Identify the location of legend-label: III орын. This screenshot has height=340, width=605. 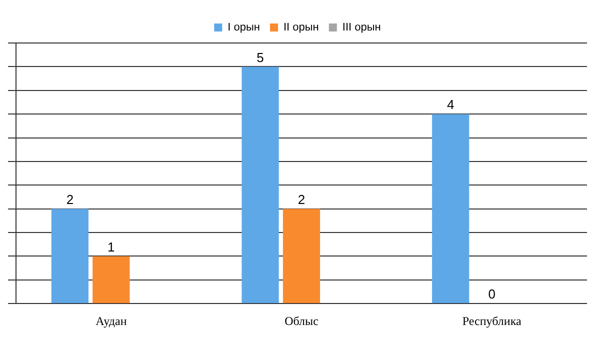
(361, 28).